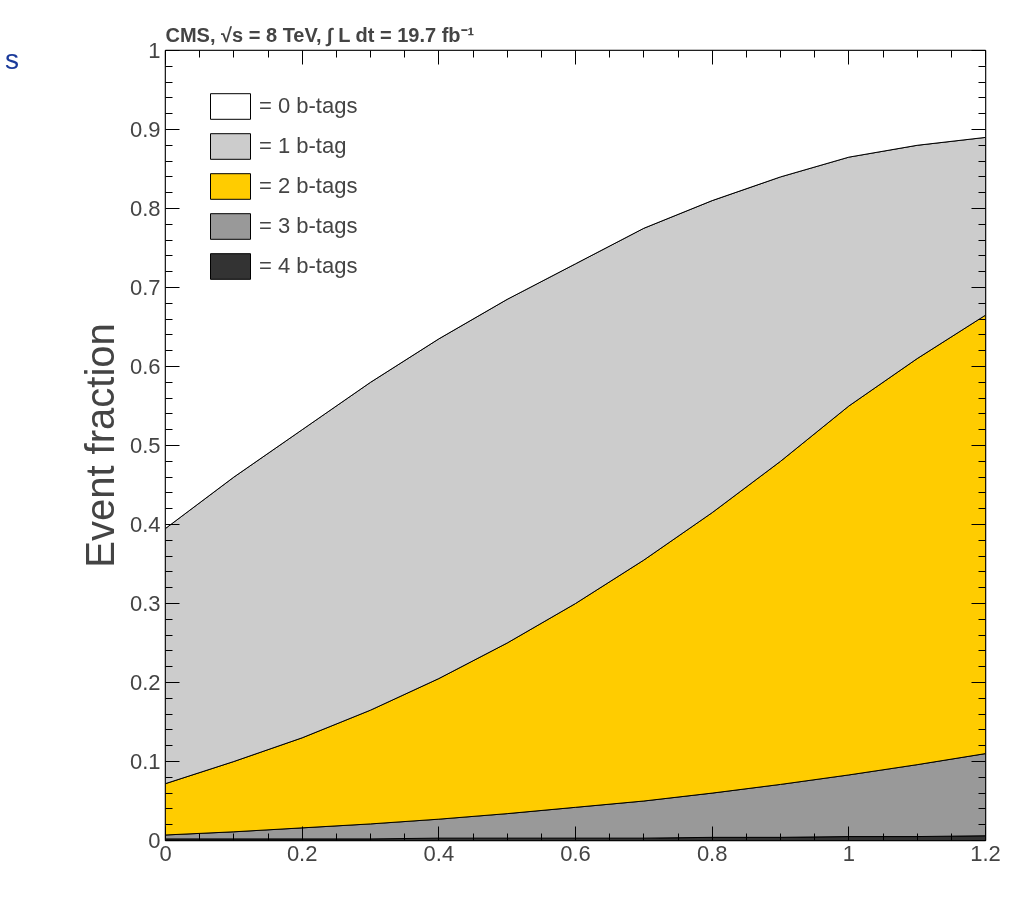 The height and width of the screenshot is (904, 1012). Describe the element at coordinates (145, 208) in the screenshot. I see `y-tick-label: 0.8` at that location.